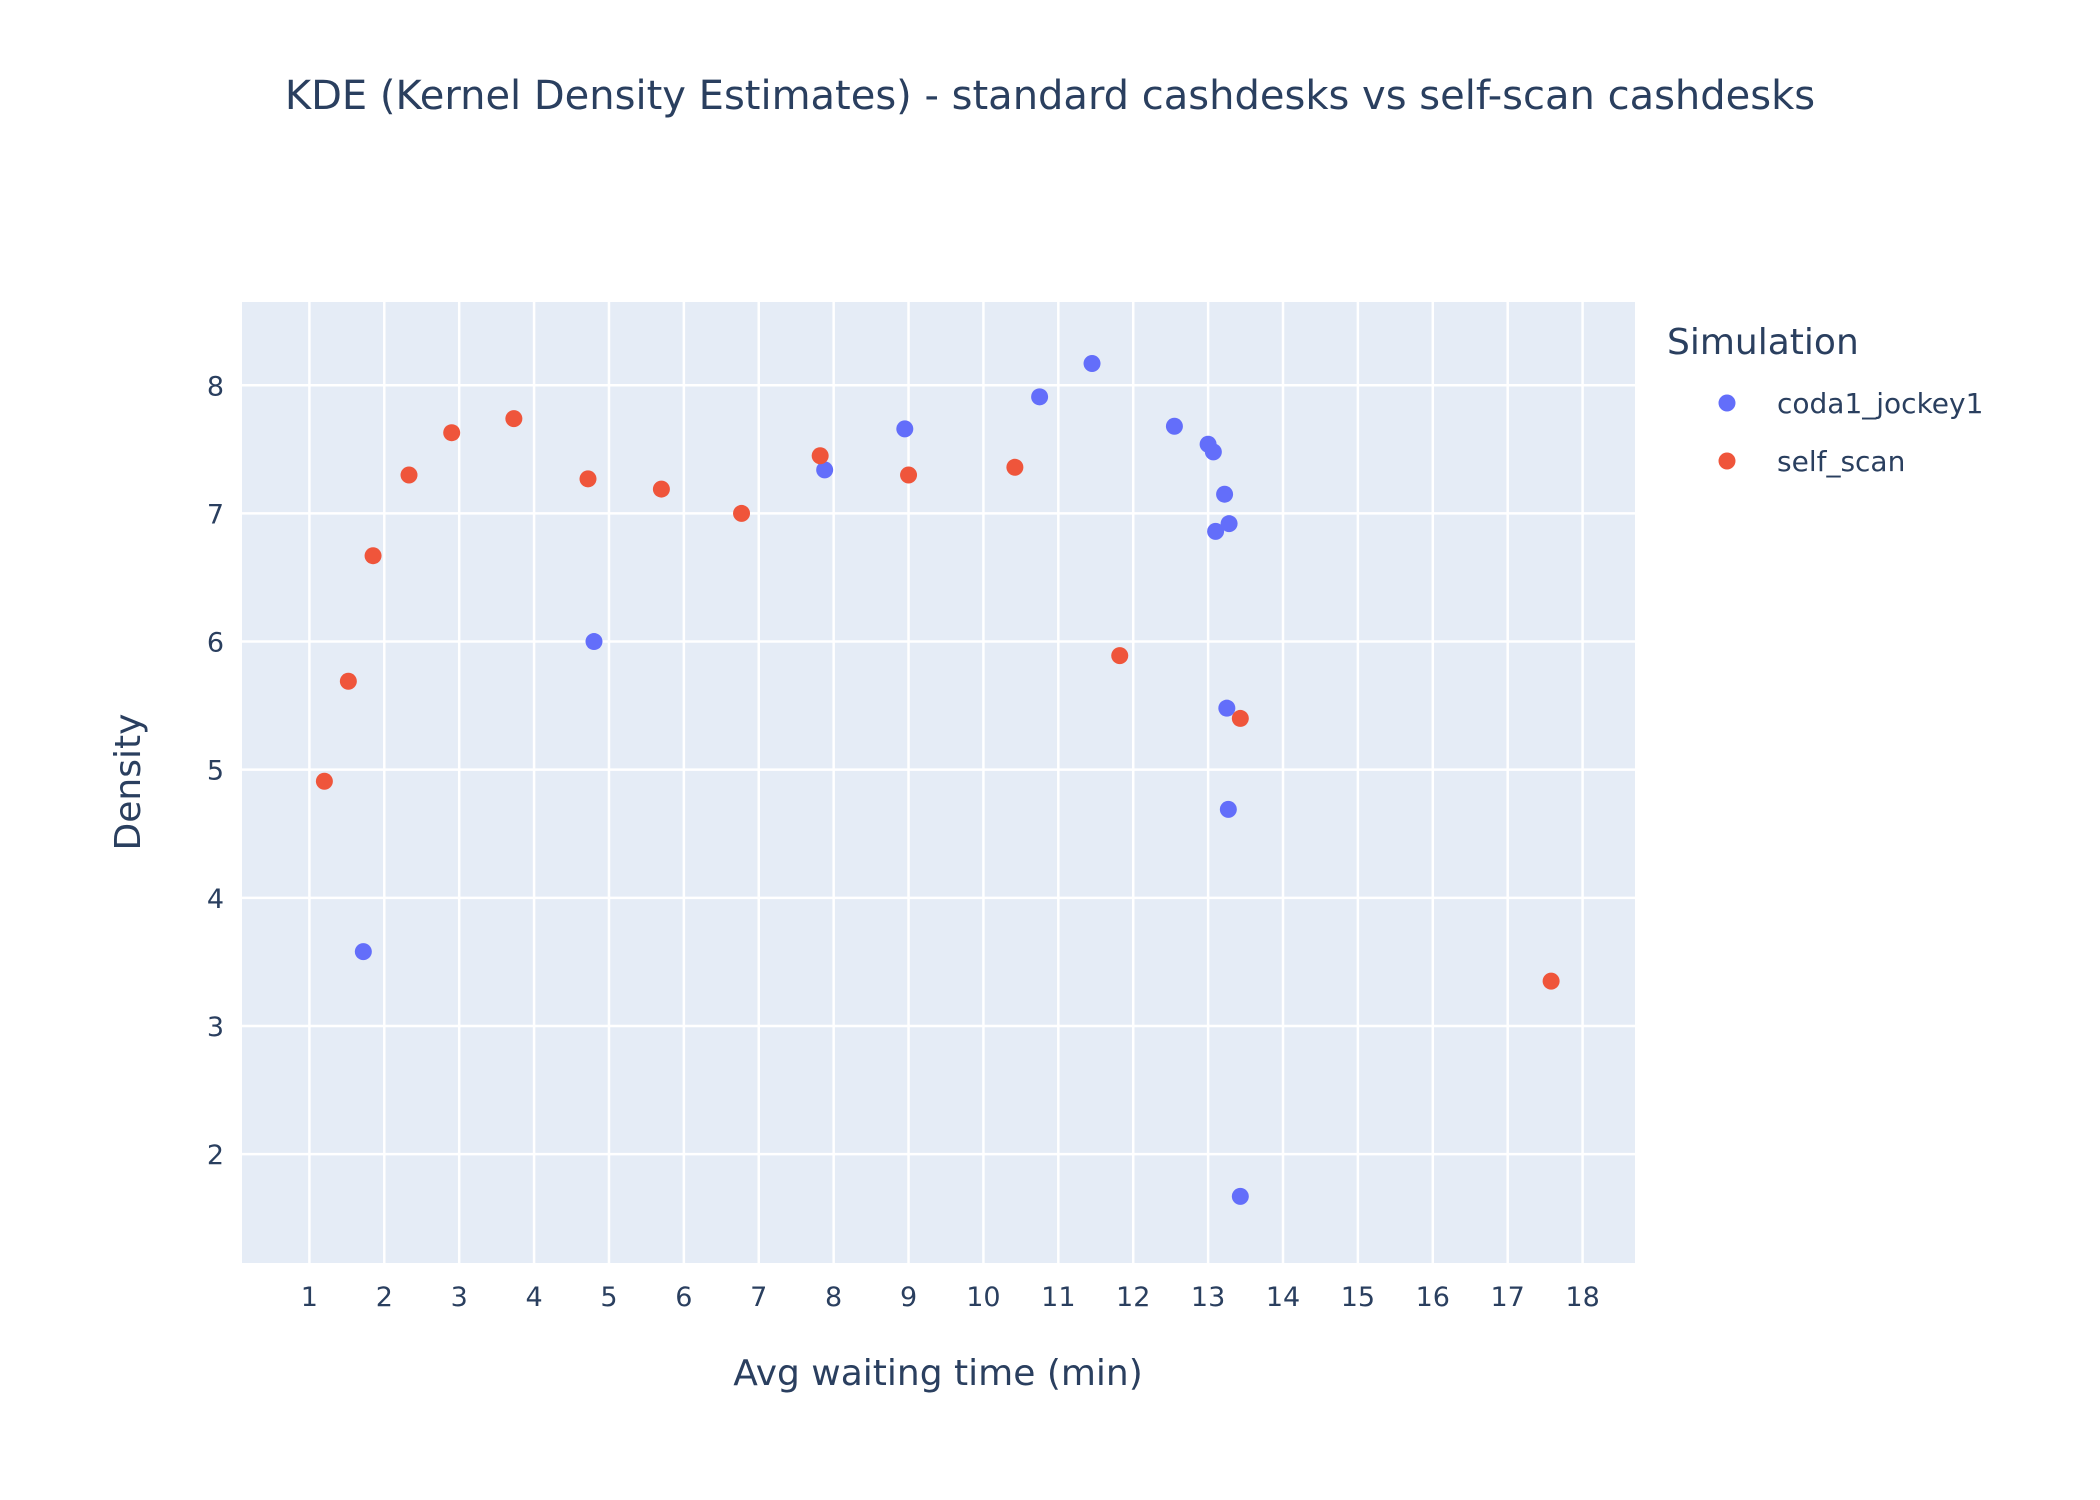 Image resolution: width=2100 pixels, height=1500 pixels. I want to click on x-tick-label: 16, so click(1433, 1297).